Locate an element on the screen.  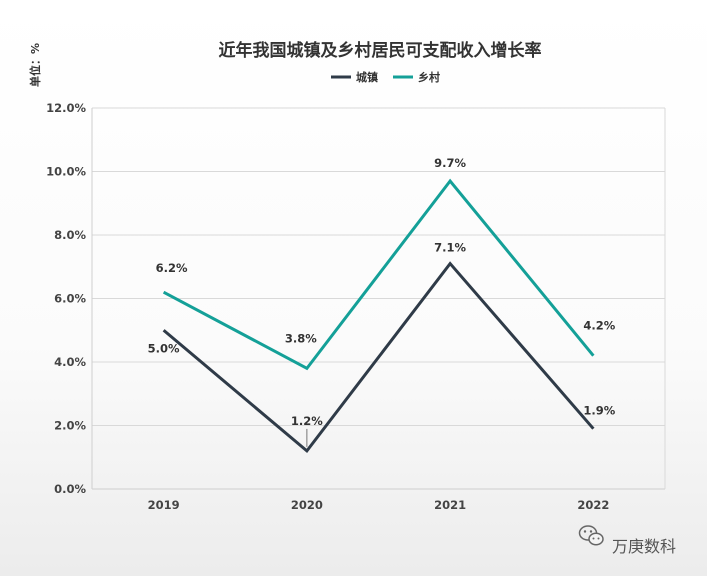
chart-title: 近年我国城镇及乡村居民可支配收入增长率 is located at coordinates (380, 50).